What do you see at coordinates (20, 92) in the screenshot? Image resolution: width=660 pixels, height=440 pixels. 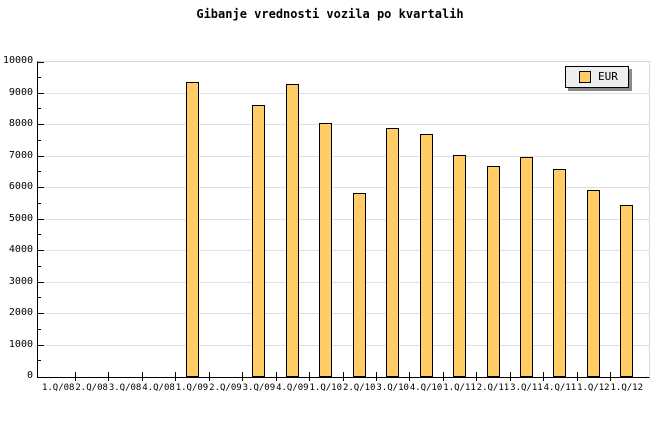 I see `y-axis-label: 9000` at bounding box center [20, 92].